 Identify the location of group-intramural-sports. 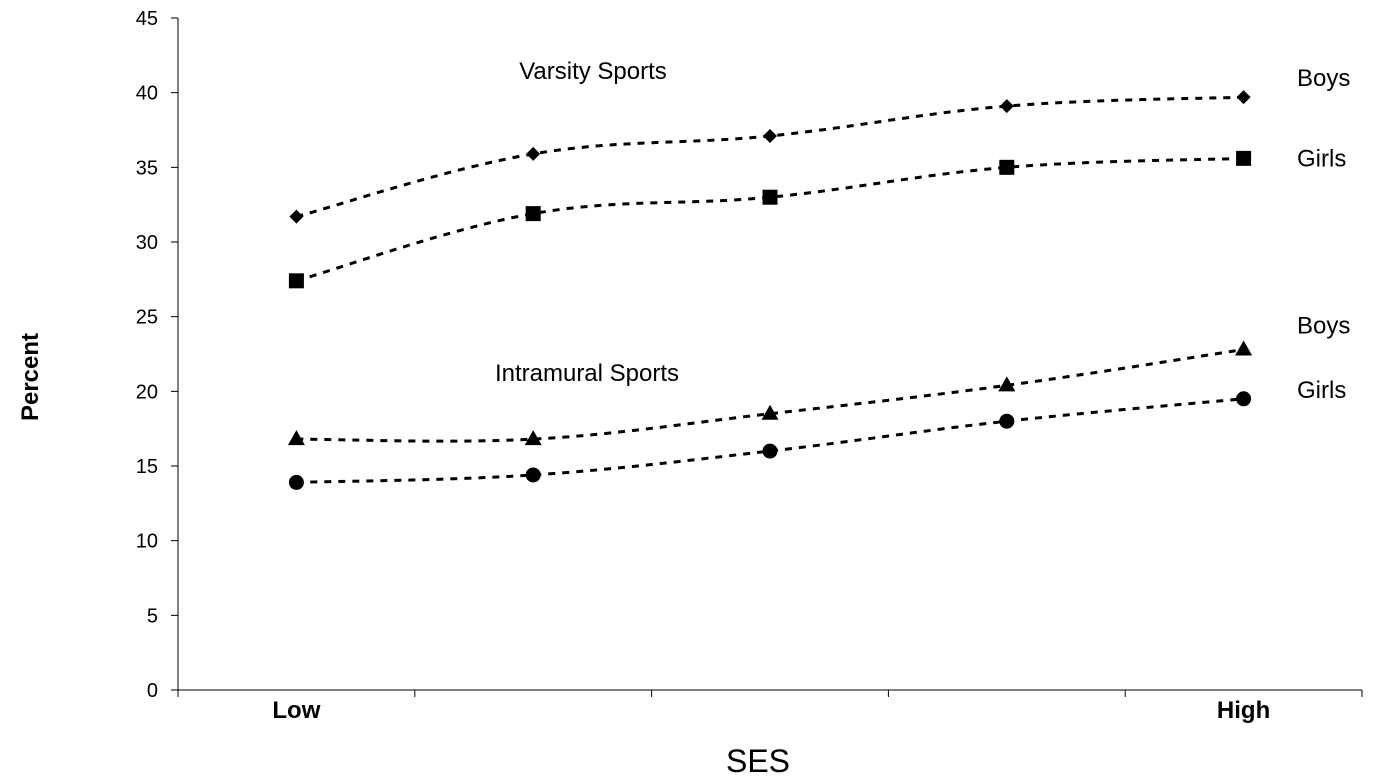
(770, 415).